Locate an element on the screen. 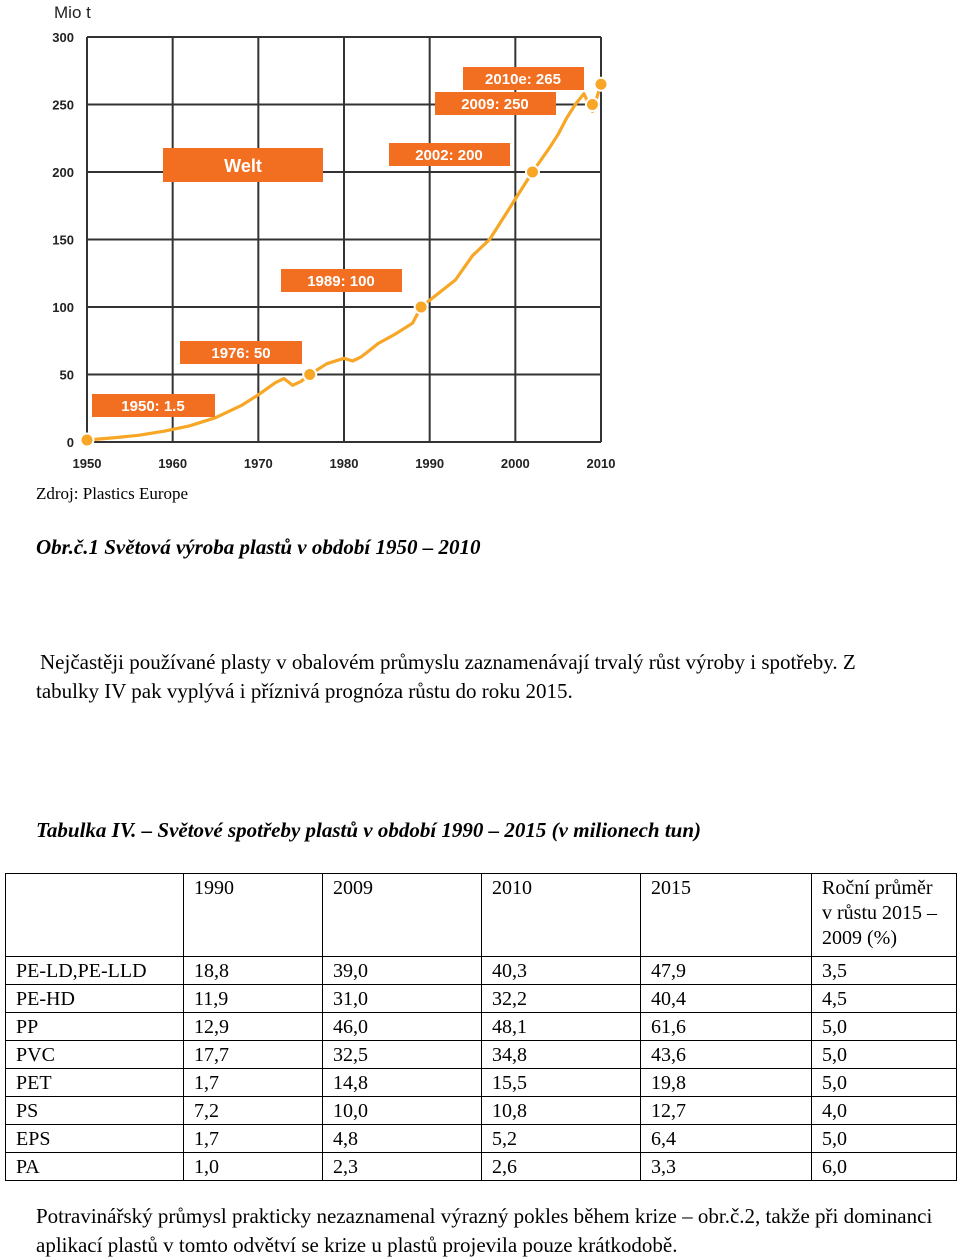 The height and width of the screenshot is (1260, 960). label-1950-text: 1950: 1.5 is located at coordinates (152, 406).